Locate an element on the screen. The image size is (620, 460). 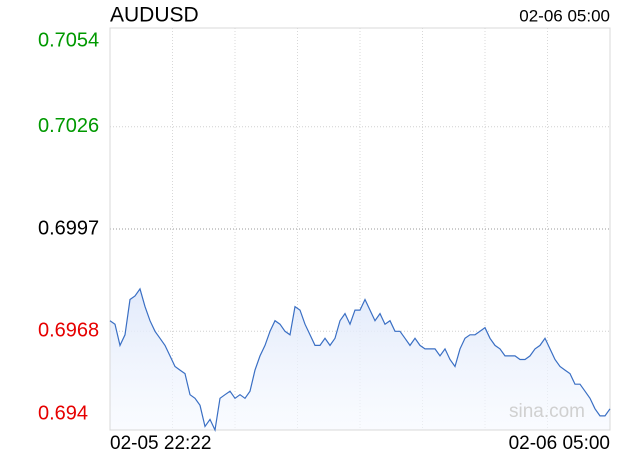
chart-title: AUDUSD is located at coordinates (154, 15).